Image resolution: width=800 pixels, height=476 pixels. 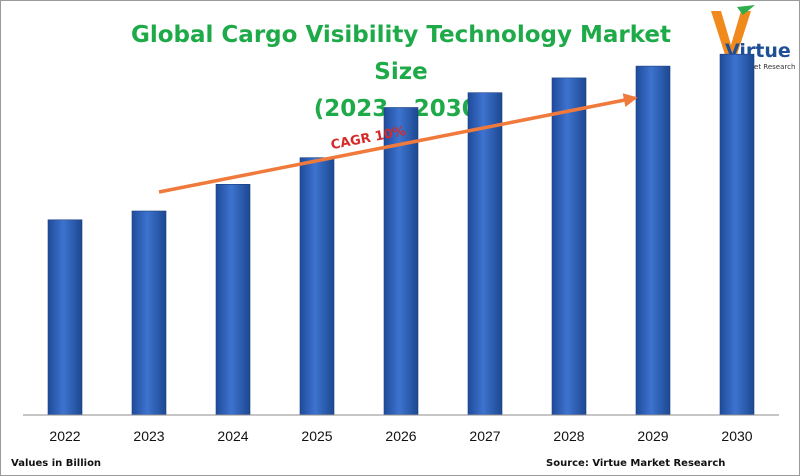 What do you see at coordinates (56, 463) in the screenshot?
I see `units-note: Values in Billion` at bounding box center [56, 463].